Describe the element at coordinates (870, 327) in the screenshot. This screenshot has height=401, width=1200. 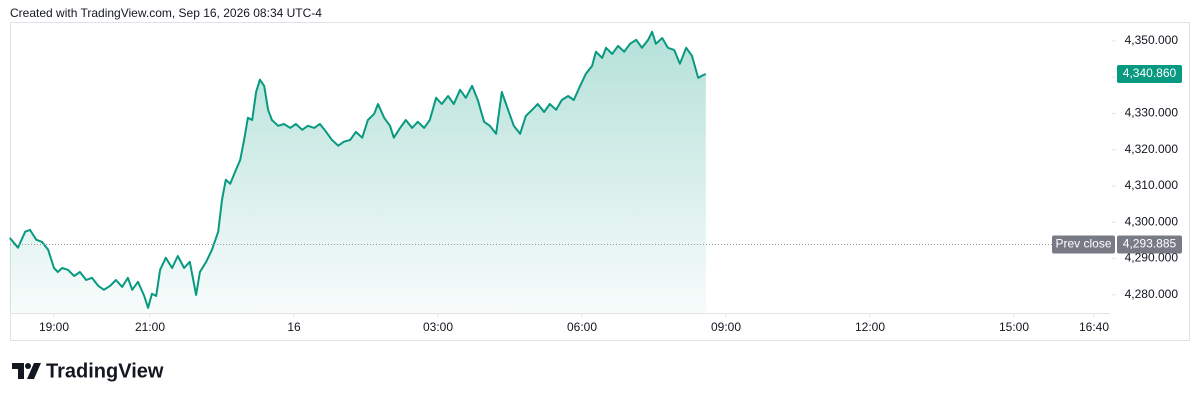
I see `x-tick-label: 12:00` at that location.